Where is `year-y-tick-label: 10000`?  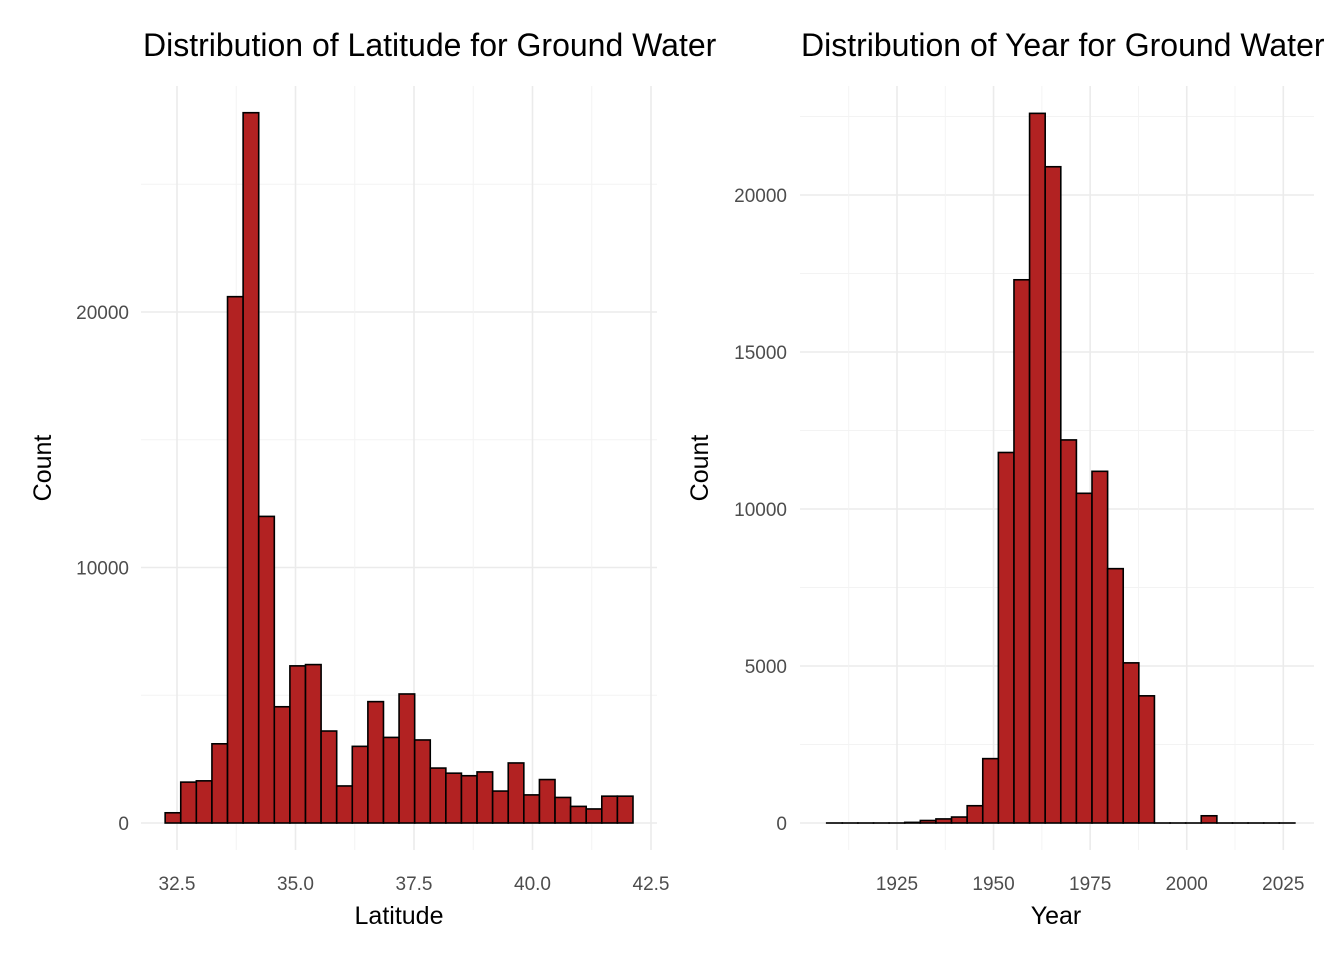
year-y-tick-label: 10000 is located at coordinates (760, 510).